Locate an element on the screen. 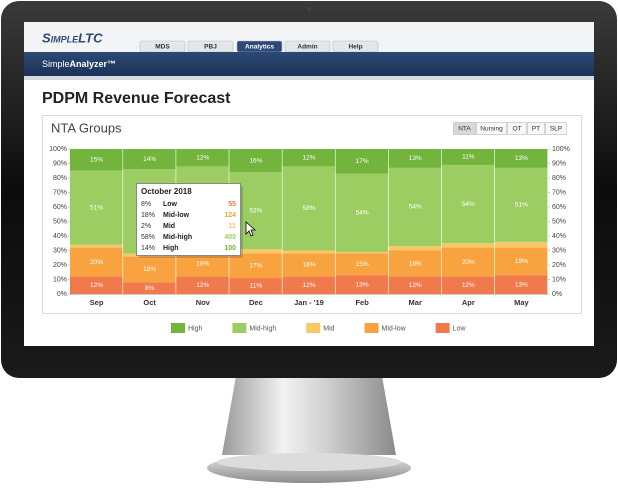 This screenshot has width=618, height=491. tooltip-value: 400 is located at coordinates (230, 237).